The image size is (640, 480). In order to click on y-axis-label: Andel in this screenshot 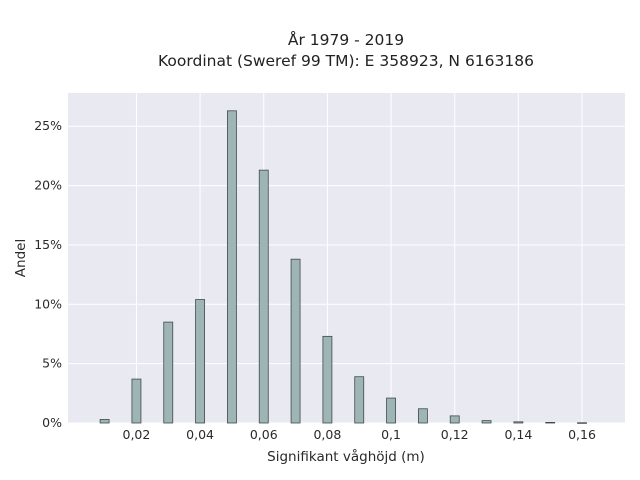, I will do `click(21, 258)`.